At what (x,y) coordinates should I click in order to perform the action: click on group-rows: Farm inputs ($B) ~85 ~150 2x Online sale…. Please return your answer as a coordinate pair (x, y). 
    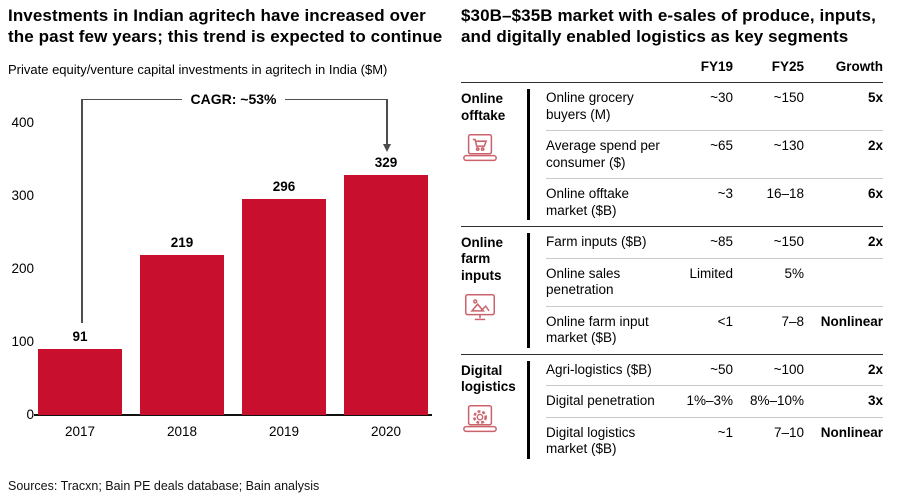
    Looking at the image, I should click on (714, 290).